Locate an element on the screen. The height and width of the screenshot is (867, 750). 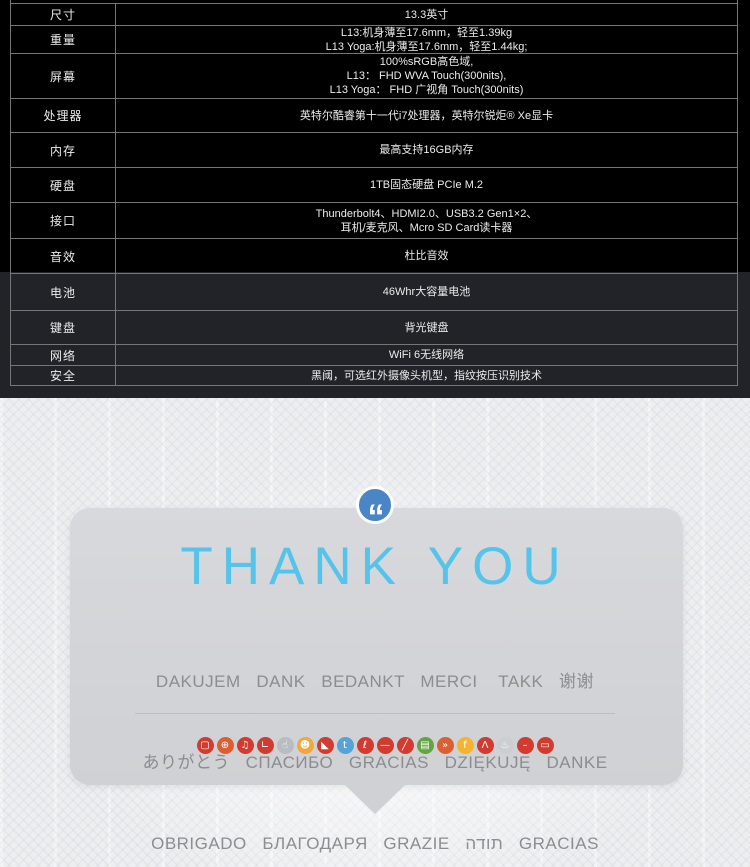
icon-glyph: — is located at coordinates (385, 745).